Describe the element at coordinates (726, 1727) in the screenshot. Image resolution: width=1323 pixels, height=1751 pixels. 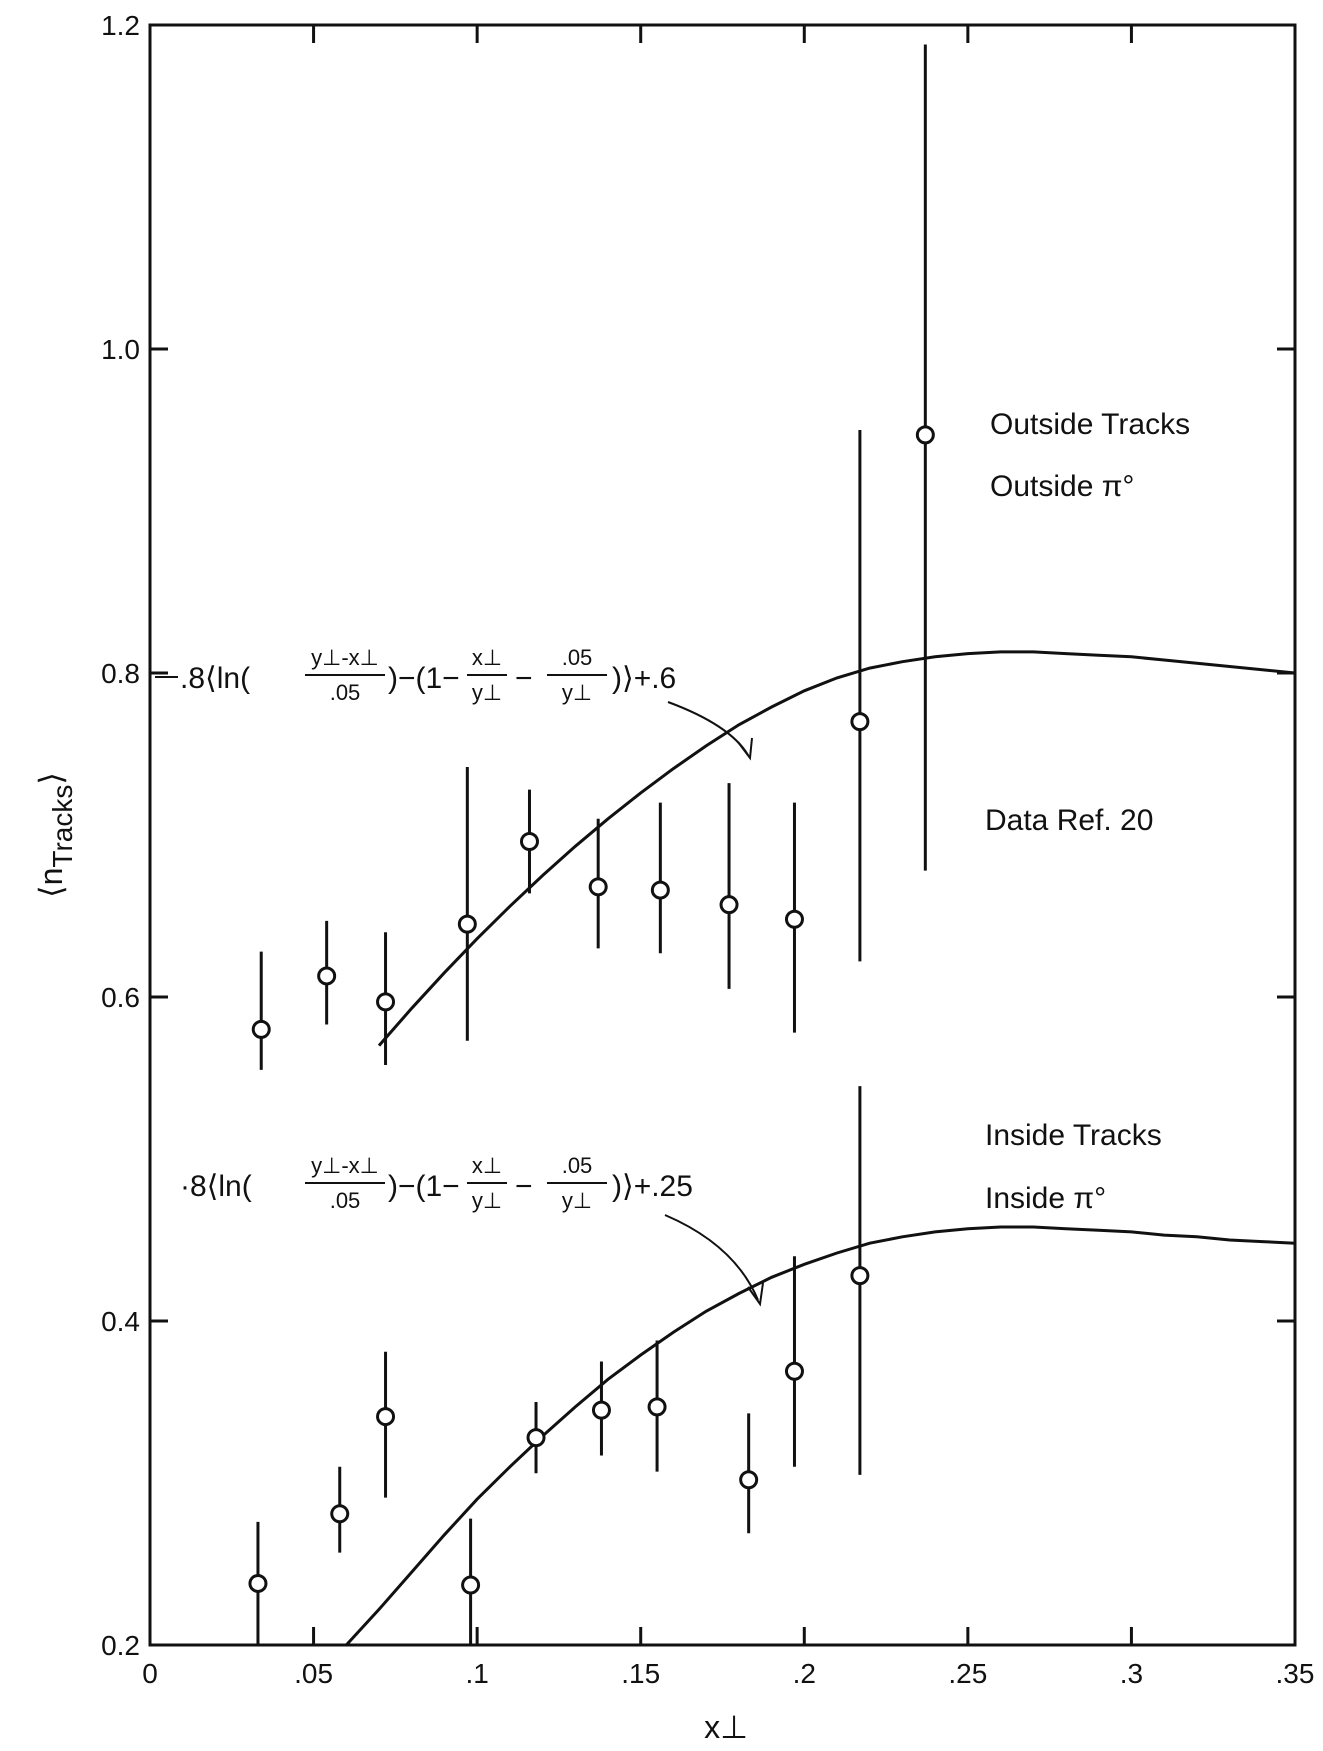
I see `x-axis-label: x⊥` at that location.